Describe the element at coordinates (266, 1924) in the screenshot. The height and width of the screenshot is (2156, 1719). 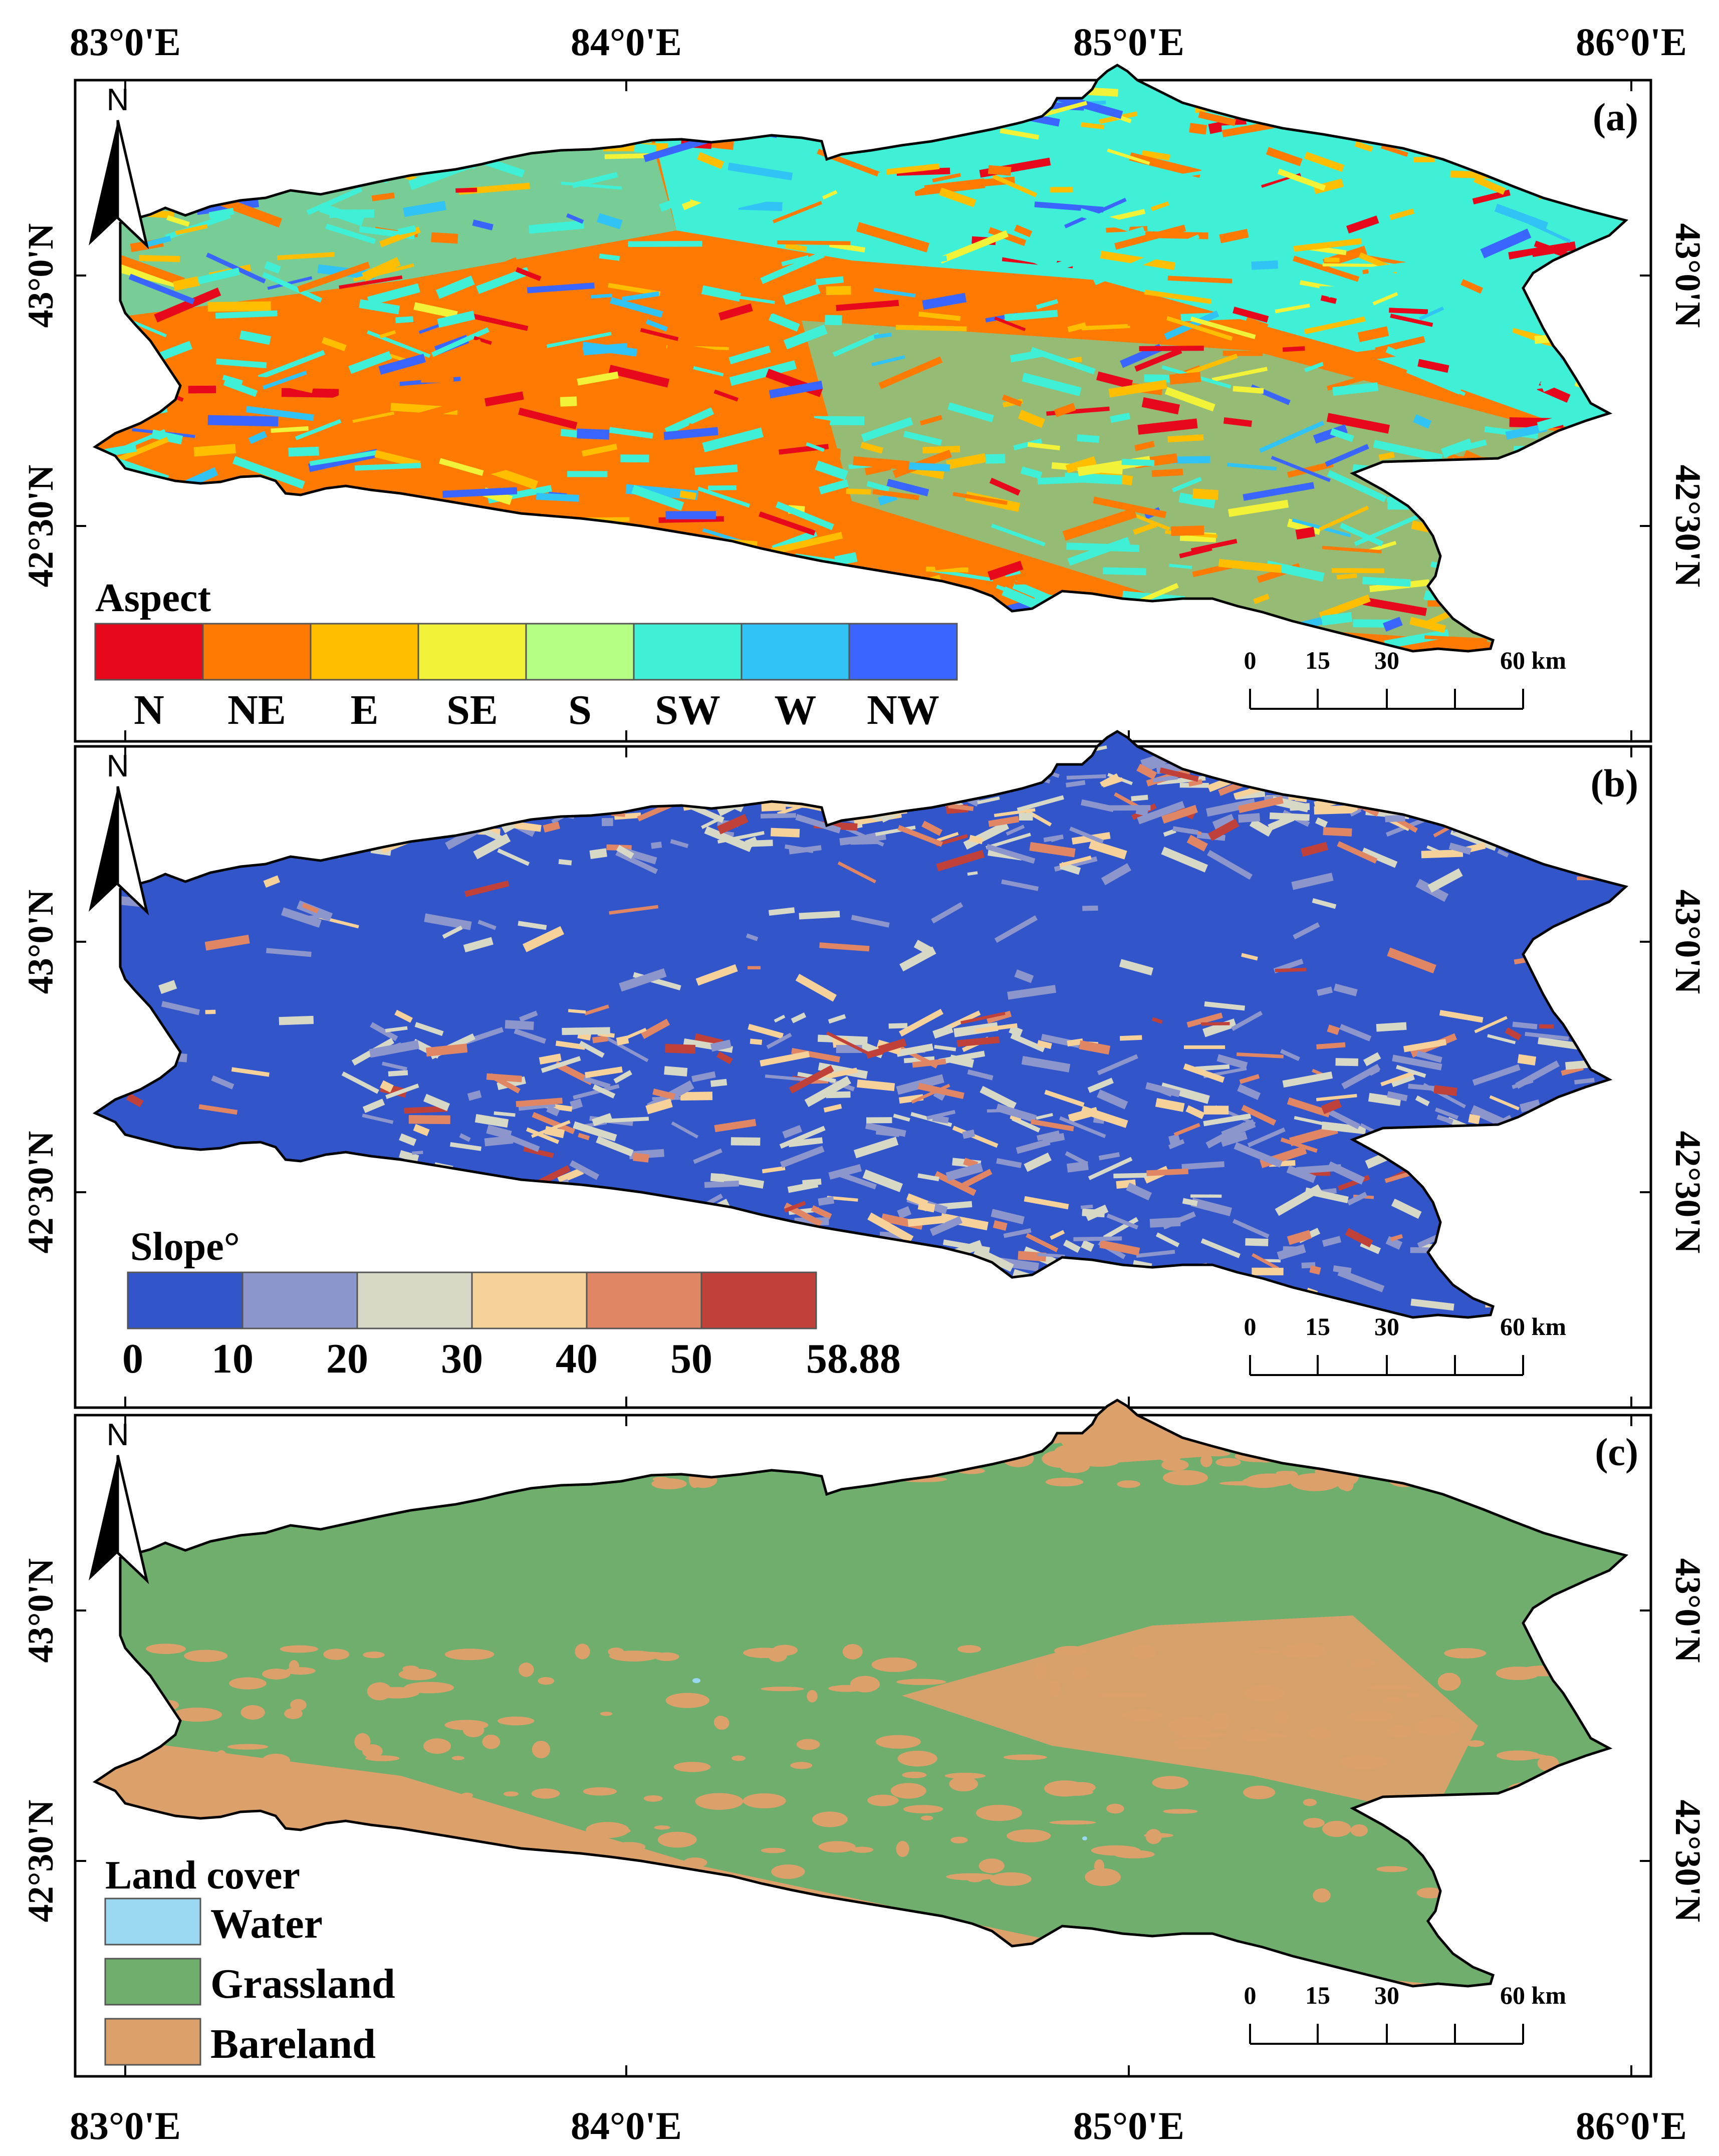
I see `legend-label: Water` at that location.